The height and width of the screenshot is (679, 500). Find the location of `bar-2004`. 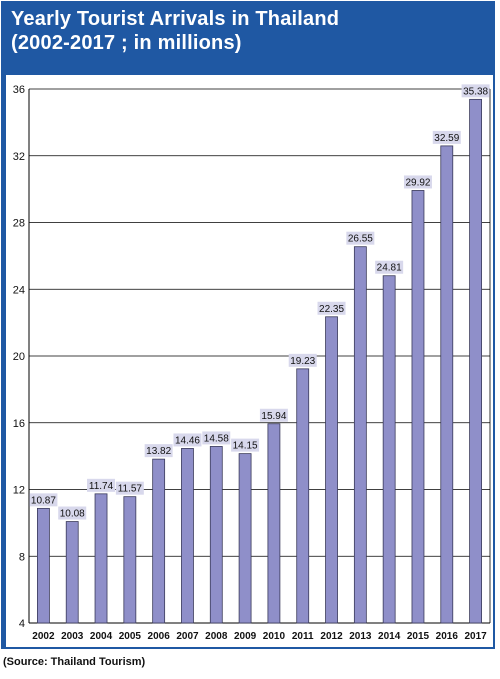

bar-2004 is located at coordinates (101, 558).